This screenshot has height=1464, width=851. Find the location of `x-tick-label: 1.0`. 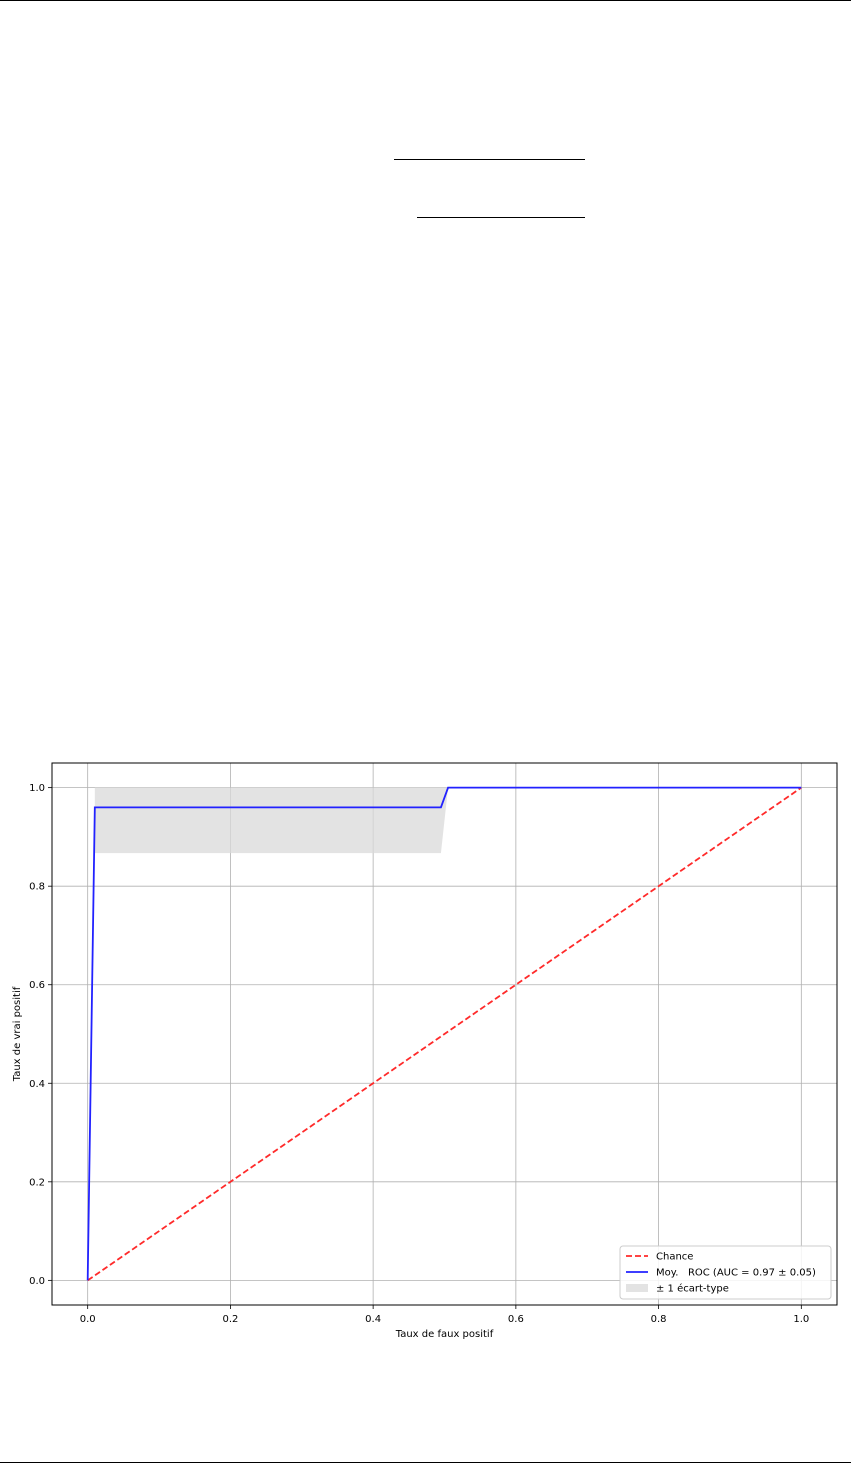

x-tick-label: 1.0 is located at coordinates (801, 1319).